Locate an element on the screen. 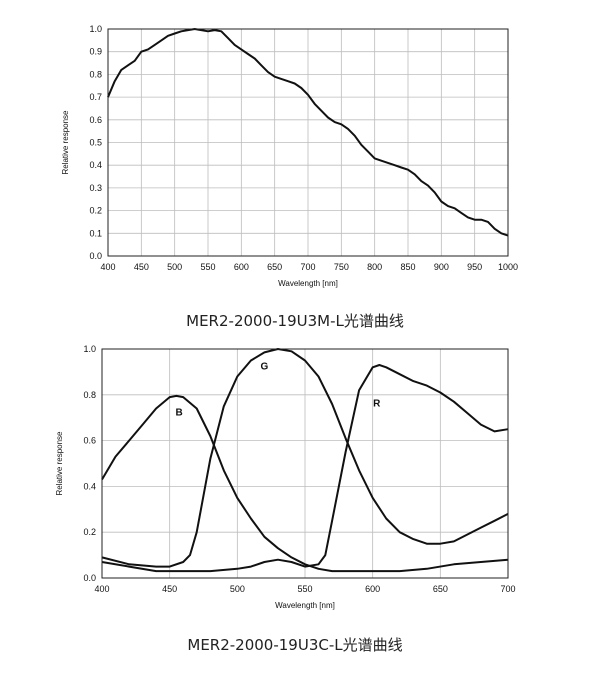 This screenshot has height=682, width=590. series-label-r: R is located at coordinates (377, 403).